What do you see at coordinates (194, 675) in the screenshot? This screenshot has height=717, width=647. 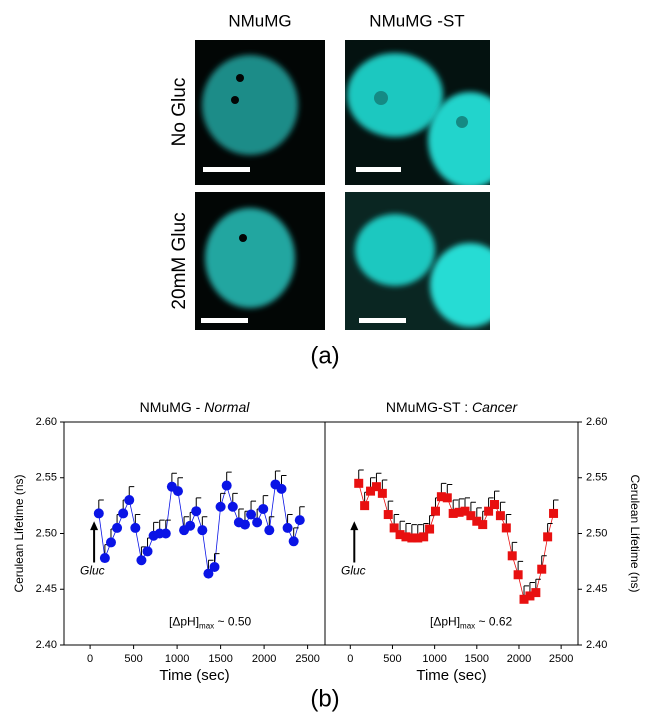 I see `x-axis-label: Time (sec)` at bounding box center [194, 675].